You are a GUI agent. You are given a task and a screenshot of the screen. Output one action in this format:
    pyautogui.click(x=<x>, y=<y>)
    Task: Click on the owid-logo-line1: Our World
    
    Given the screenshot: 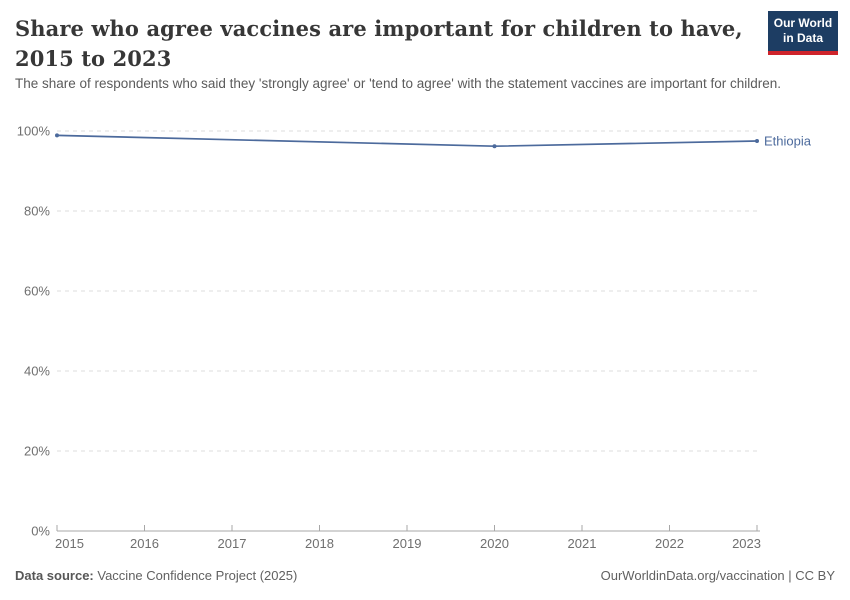 What is the action you would take?
    pyautogui.click(x=803, y=23)
    